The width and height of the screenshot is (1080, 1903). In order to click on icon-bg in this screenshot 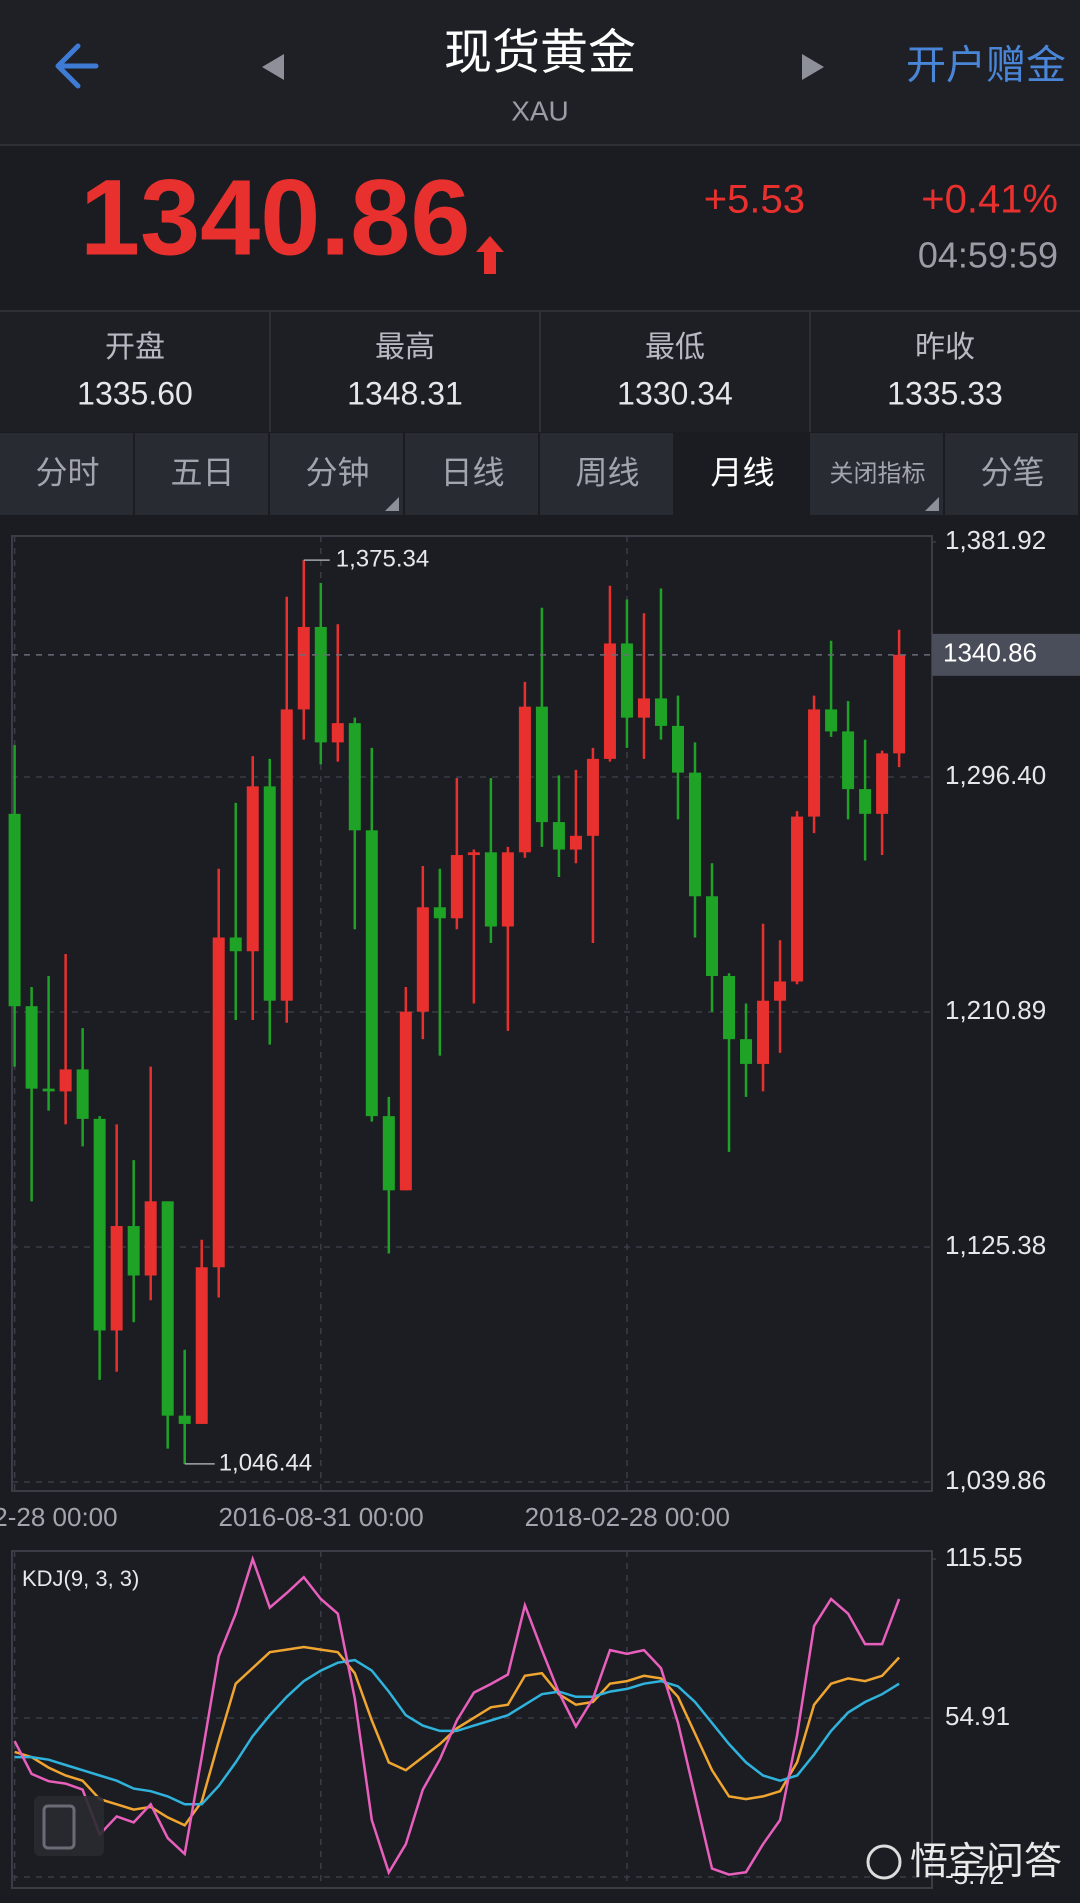, I will do `click(69, 1826)`.